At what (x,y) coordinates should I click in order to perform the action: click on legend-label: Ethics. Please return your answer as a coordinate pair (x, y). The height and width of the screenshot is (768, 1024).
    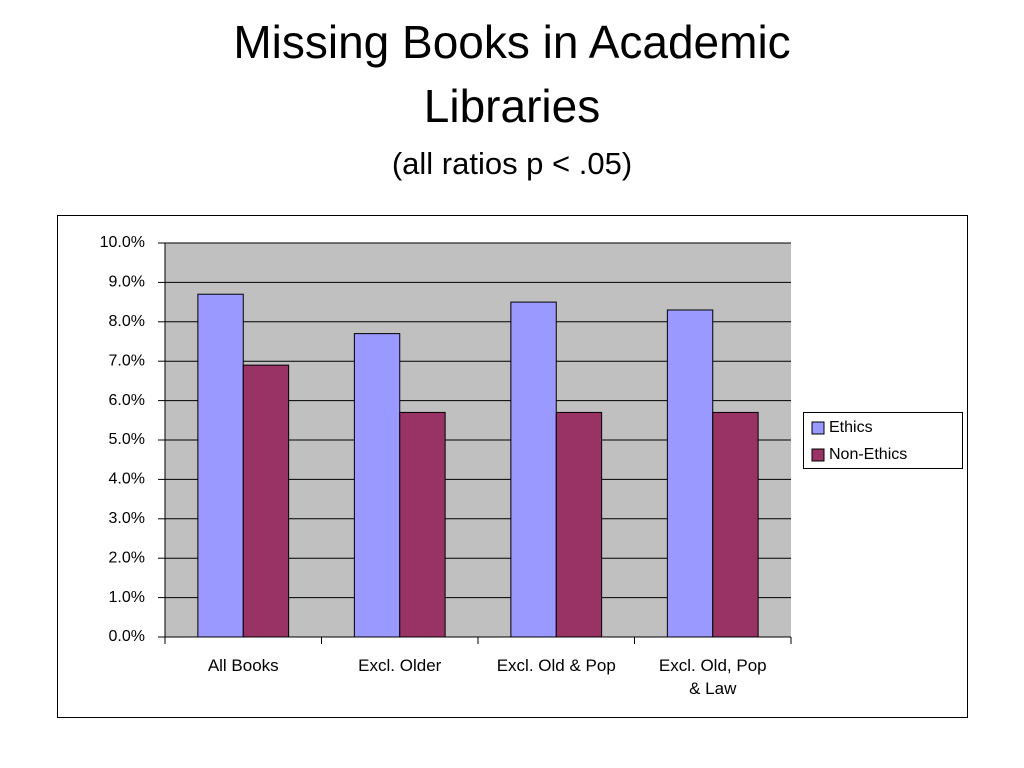
    Looking at the image, I should click on (851, 427).